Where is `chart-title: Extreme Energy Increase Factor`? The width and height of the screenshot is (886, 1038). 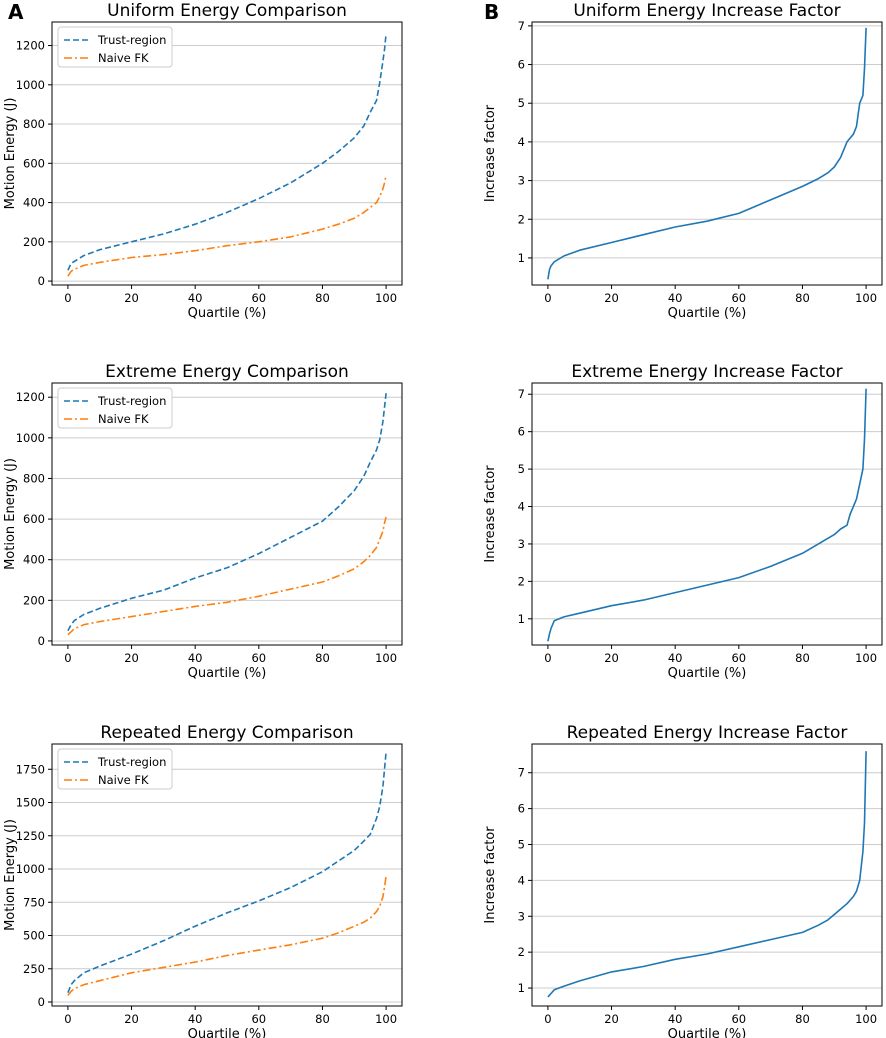
chart-title: Extreme Energy Increase Factor is located at coordinates (706, 372).